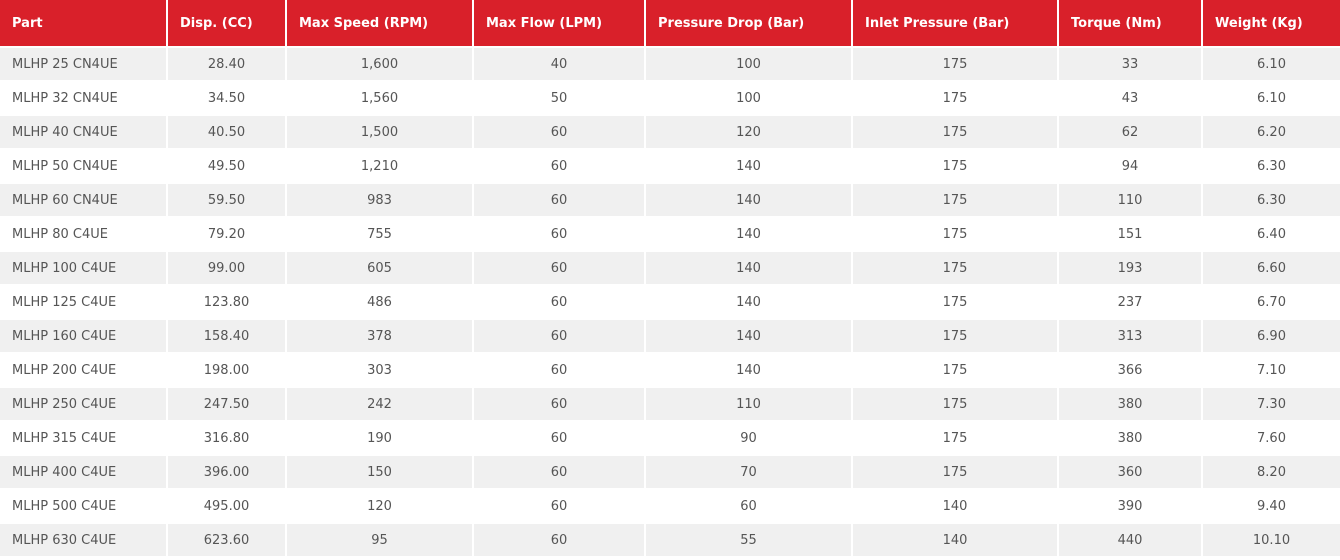 The height and width of the screenshot is (560, 1340). I want to click on value-cell: 237, so click(1130, 302).